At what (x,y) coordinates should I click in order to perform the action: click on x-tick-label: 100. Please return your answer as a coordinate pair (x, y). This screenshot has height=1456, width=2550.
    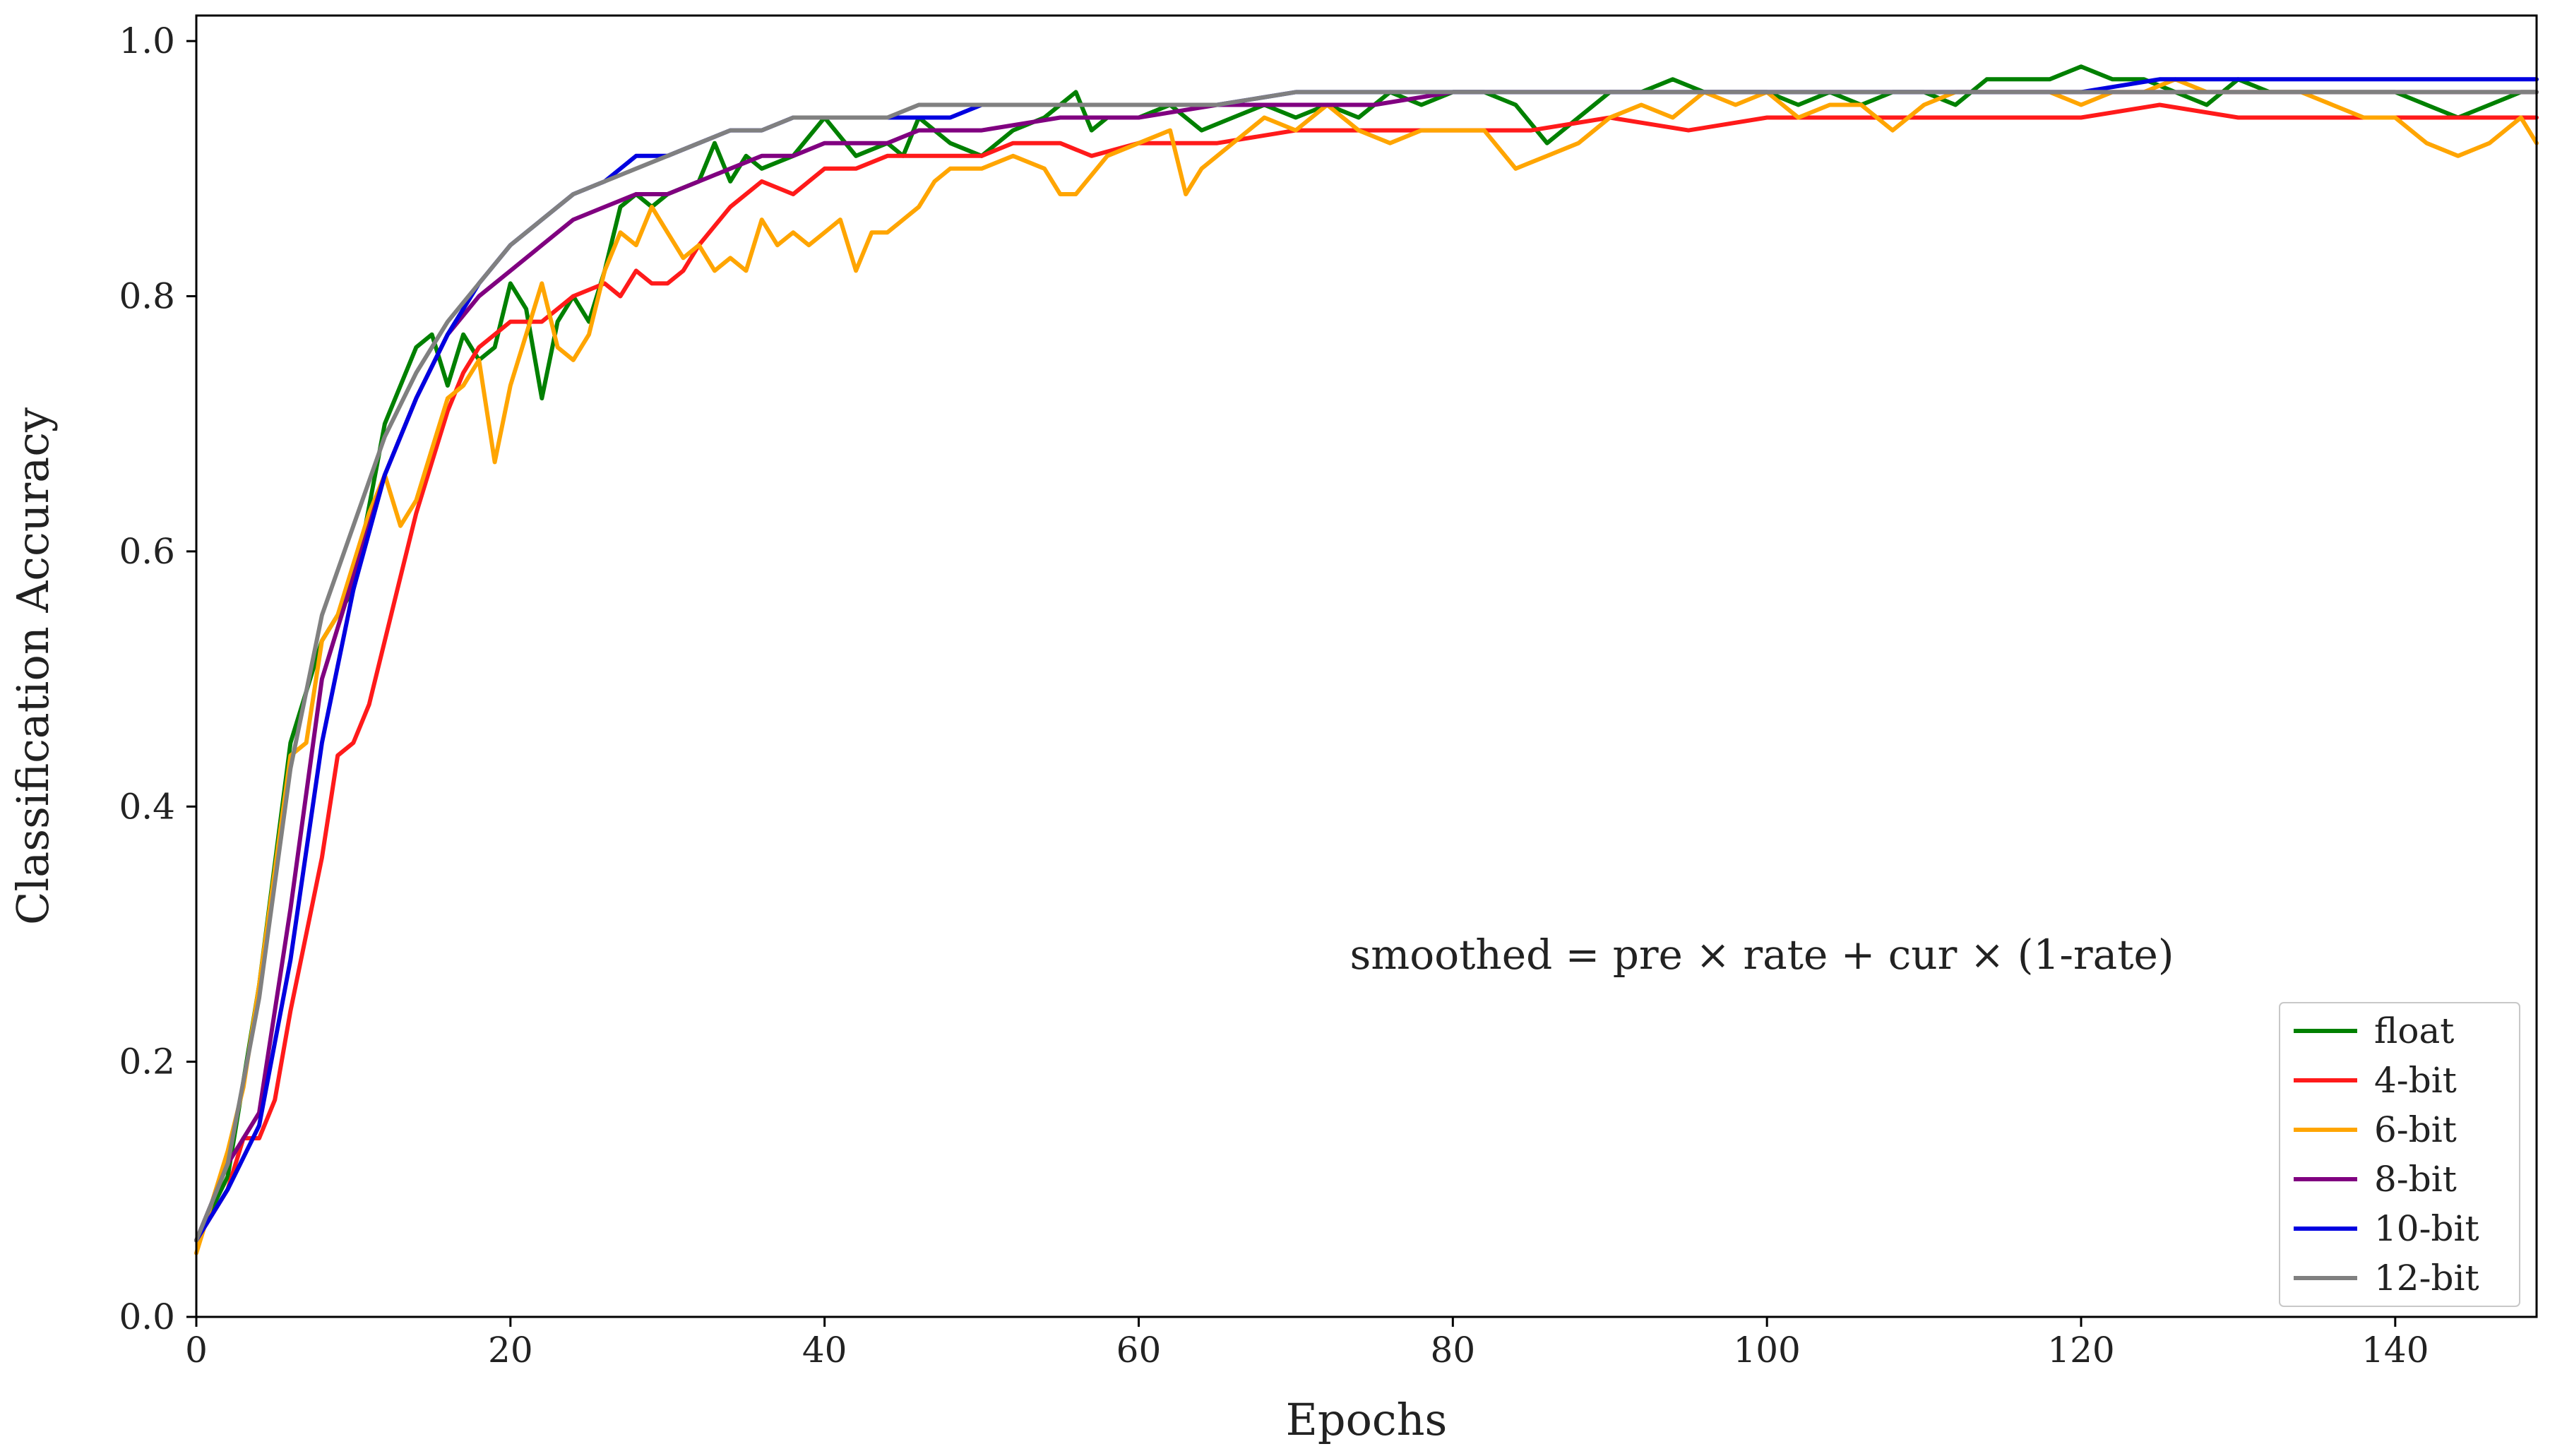
    Looking at the image, I should click on (1766, 1350).